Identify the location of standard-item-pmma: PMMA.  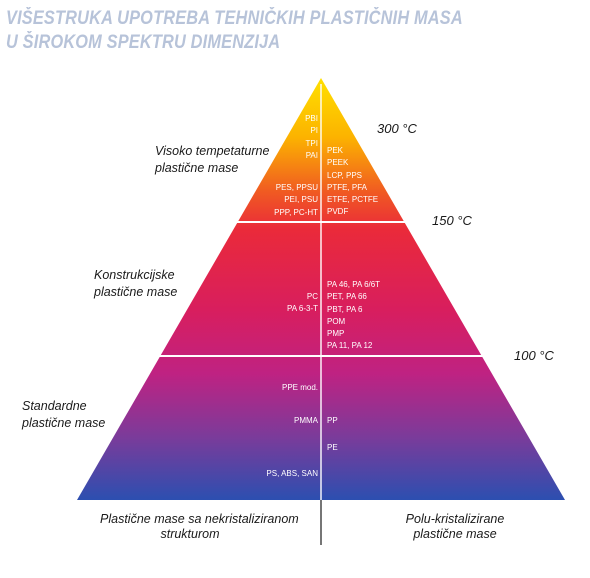
(306, 420).